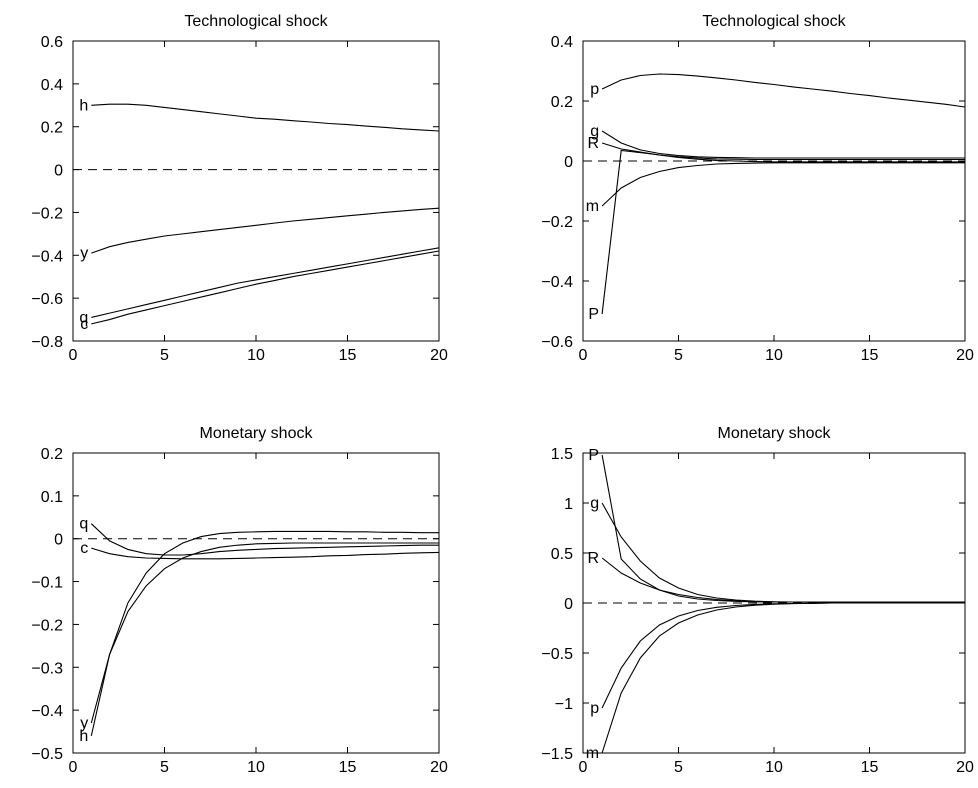  What do you see at coordinates (557, 754) in the screenshot?
I see `y-tick-label: −1.5` at bounding box center [557, 754].